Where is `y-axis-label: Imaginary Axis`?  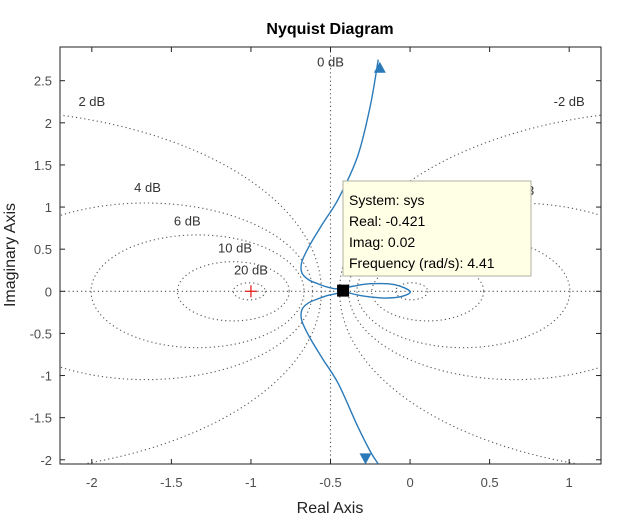
y-axis-label: Imaginary Axis is located at coordinates (10, 255).